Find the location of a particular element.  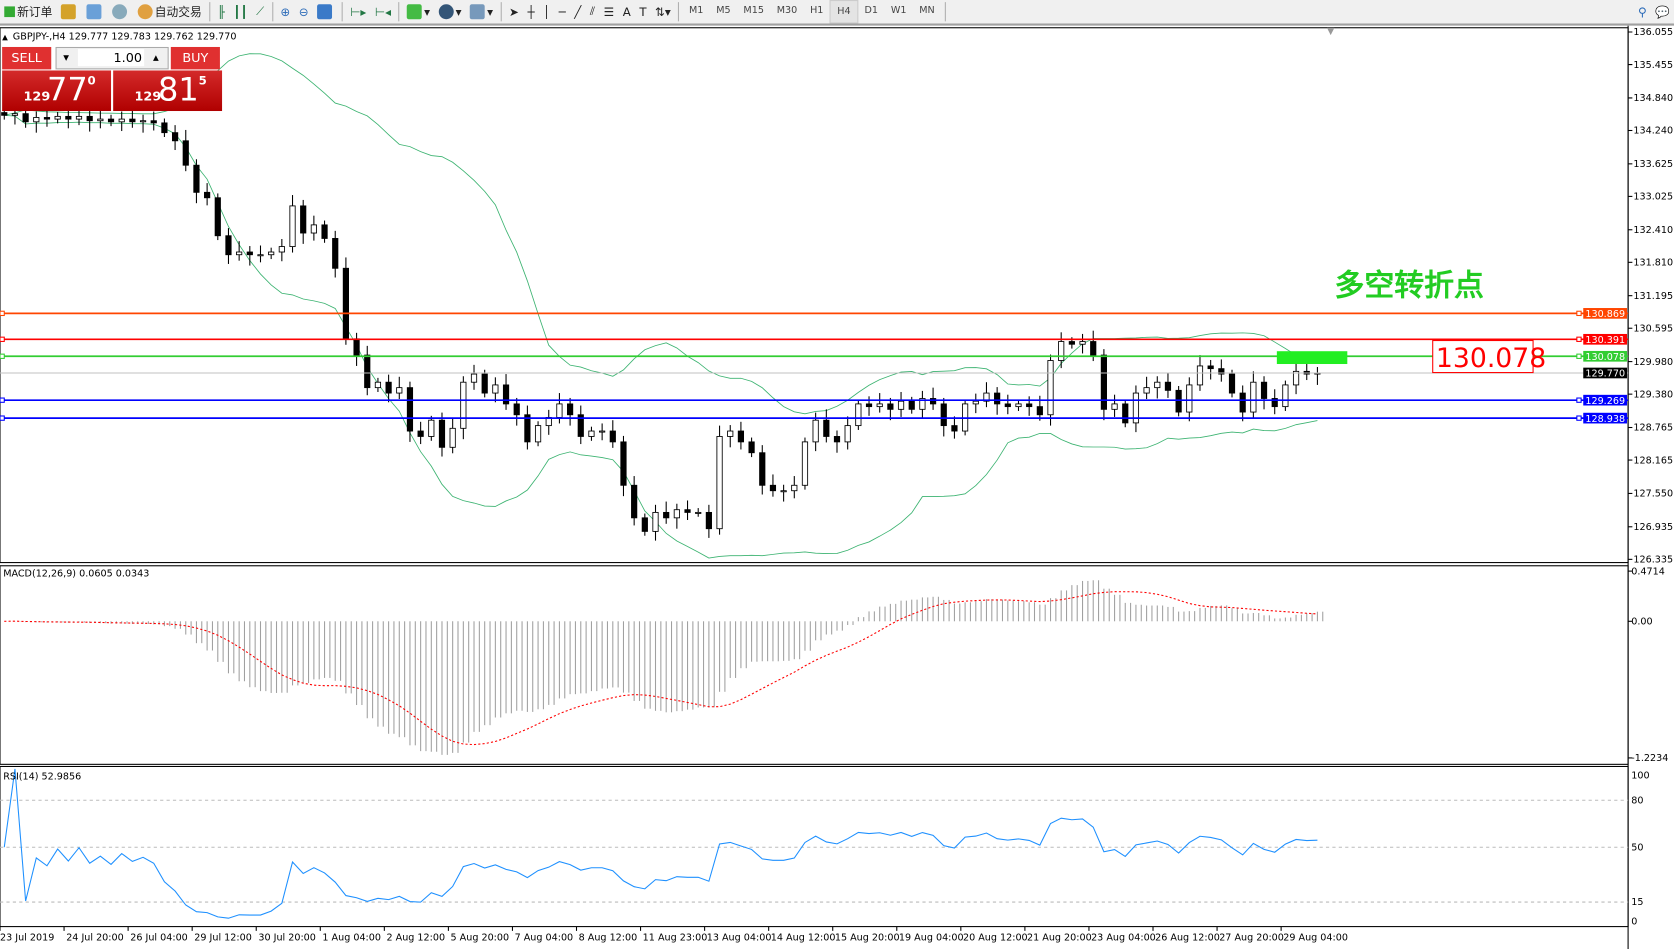

sell-button: SELL is located at coordinates (27, 58).